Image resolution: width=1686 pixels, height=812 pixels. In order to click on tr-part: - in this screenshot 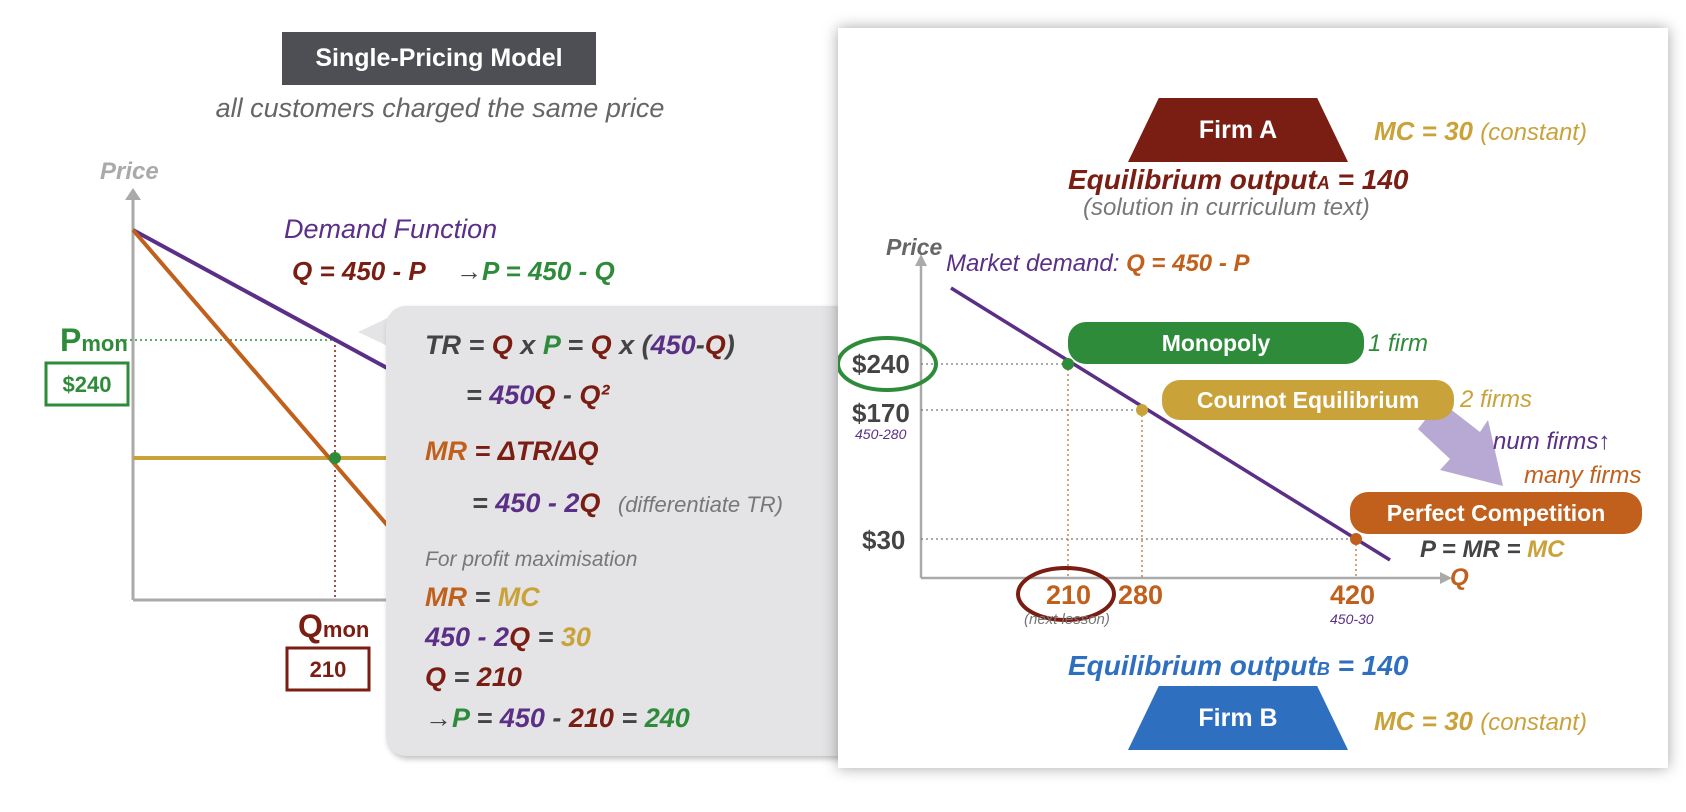, I will do `click(700, 345)`.